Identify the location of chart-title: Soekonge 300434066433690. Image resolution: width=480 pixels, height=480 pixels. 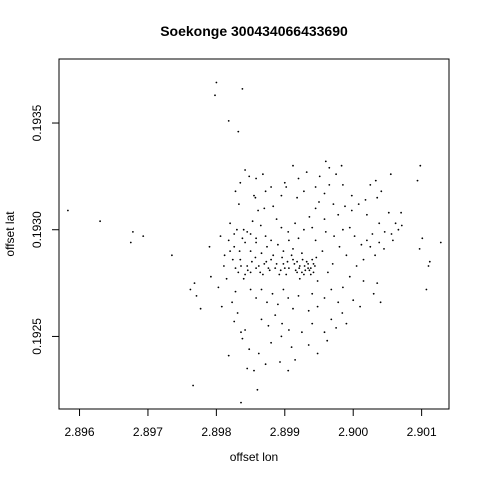
(254, 31).